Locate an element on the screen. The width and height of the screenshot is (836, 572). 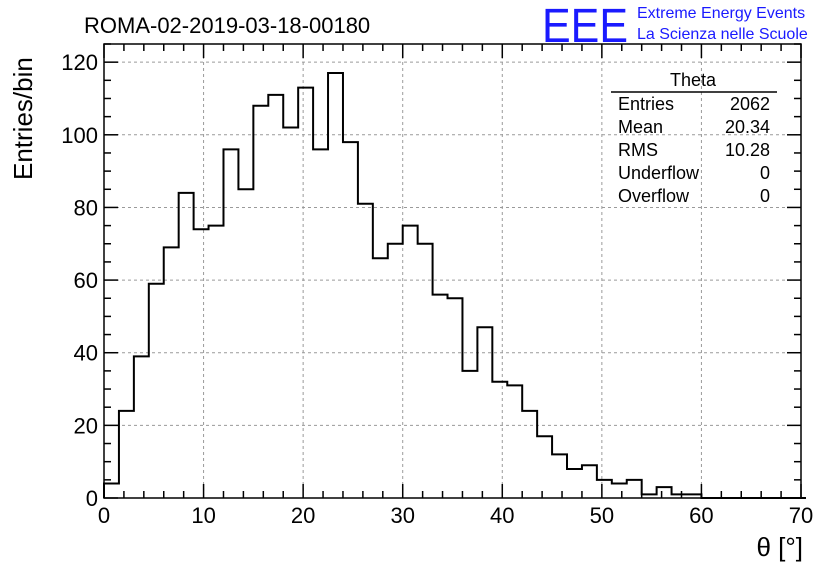
x-tick-label: 0 is located at coordinates (104, 515).